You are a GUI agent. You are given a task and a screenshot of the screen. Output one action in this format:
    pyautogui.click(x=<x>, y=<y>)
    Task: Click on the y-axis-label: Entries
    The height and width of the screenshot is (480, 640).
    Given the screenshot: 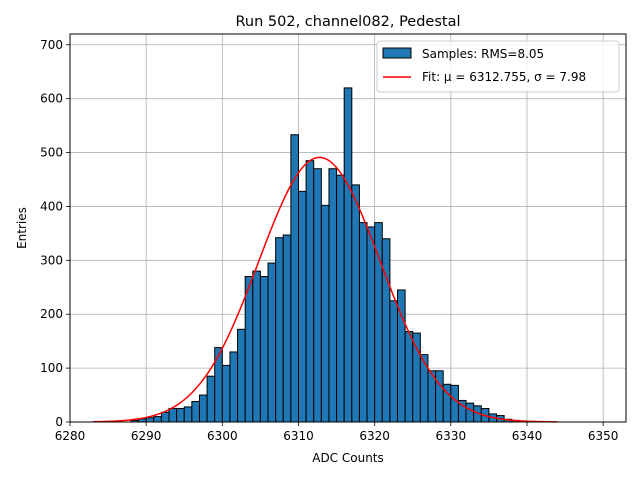 What is the action you would take?
    pyautogui.click(x=22, y=228)
    